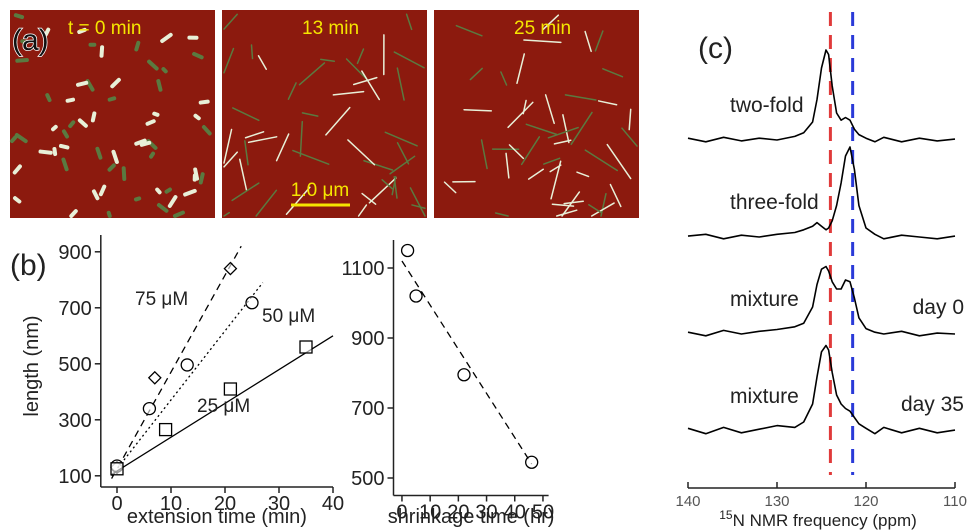  What do you see at coordinates (217, 517) in the screenshot?
I see `x-axis-label: extension time (min)` at bounding box center [217, 517].